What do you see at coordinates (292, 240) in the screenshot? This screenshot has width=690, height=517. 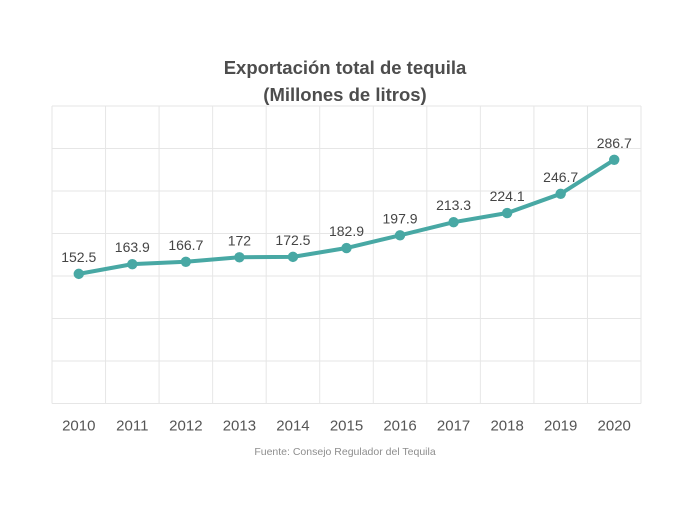 I see `value-label-2014: 172.5` at bounding box center [292, 240].